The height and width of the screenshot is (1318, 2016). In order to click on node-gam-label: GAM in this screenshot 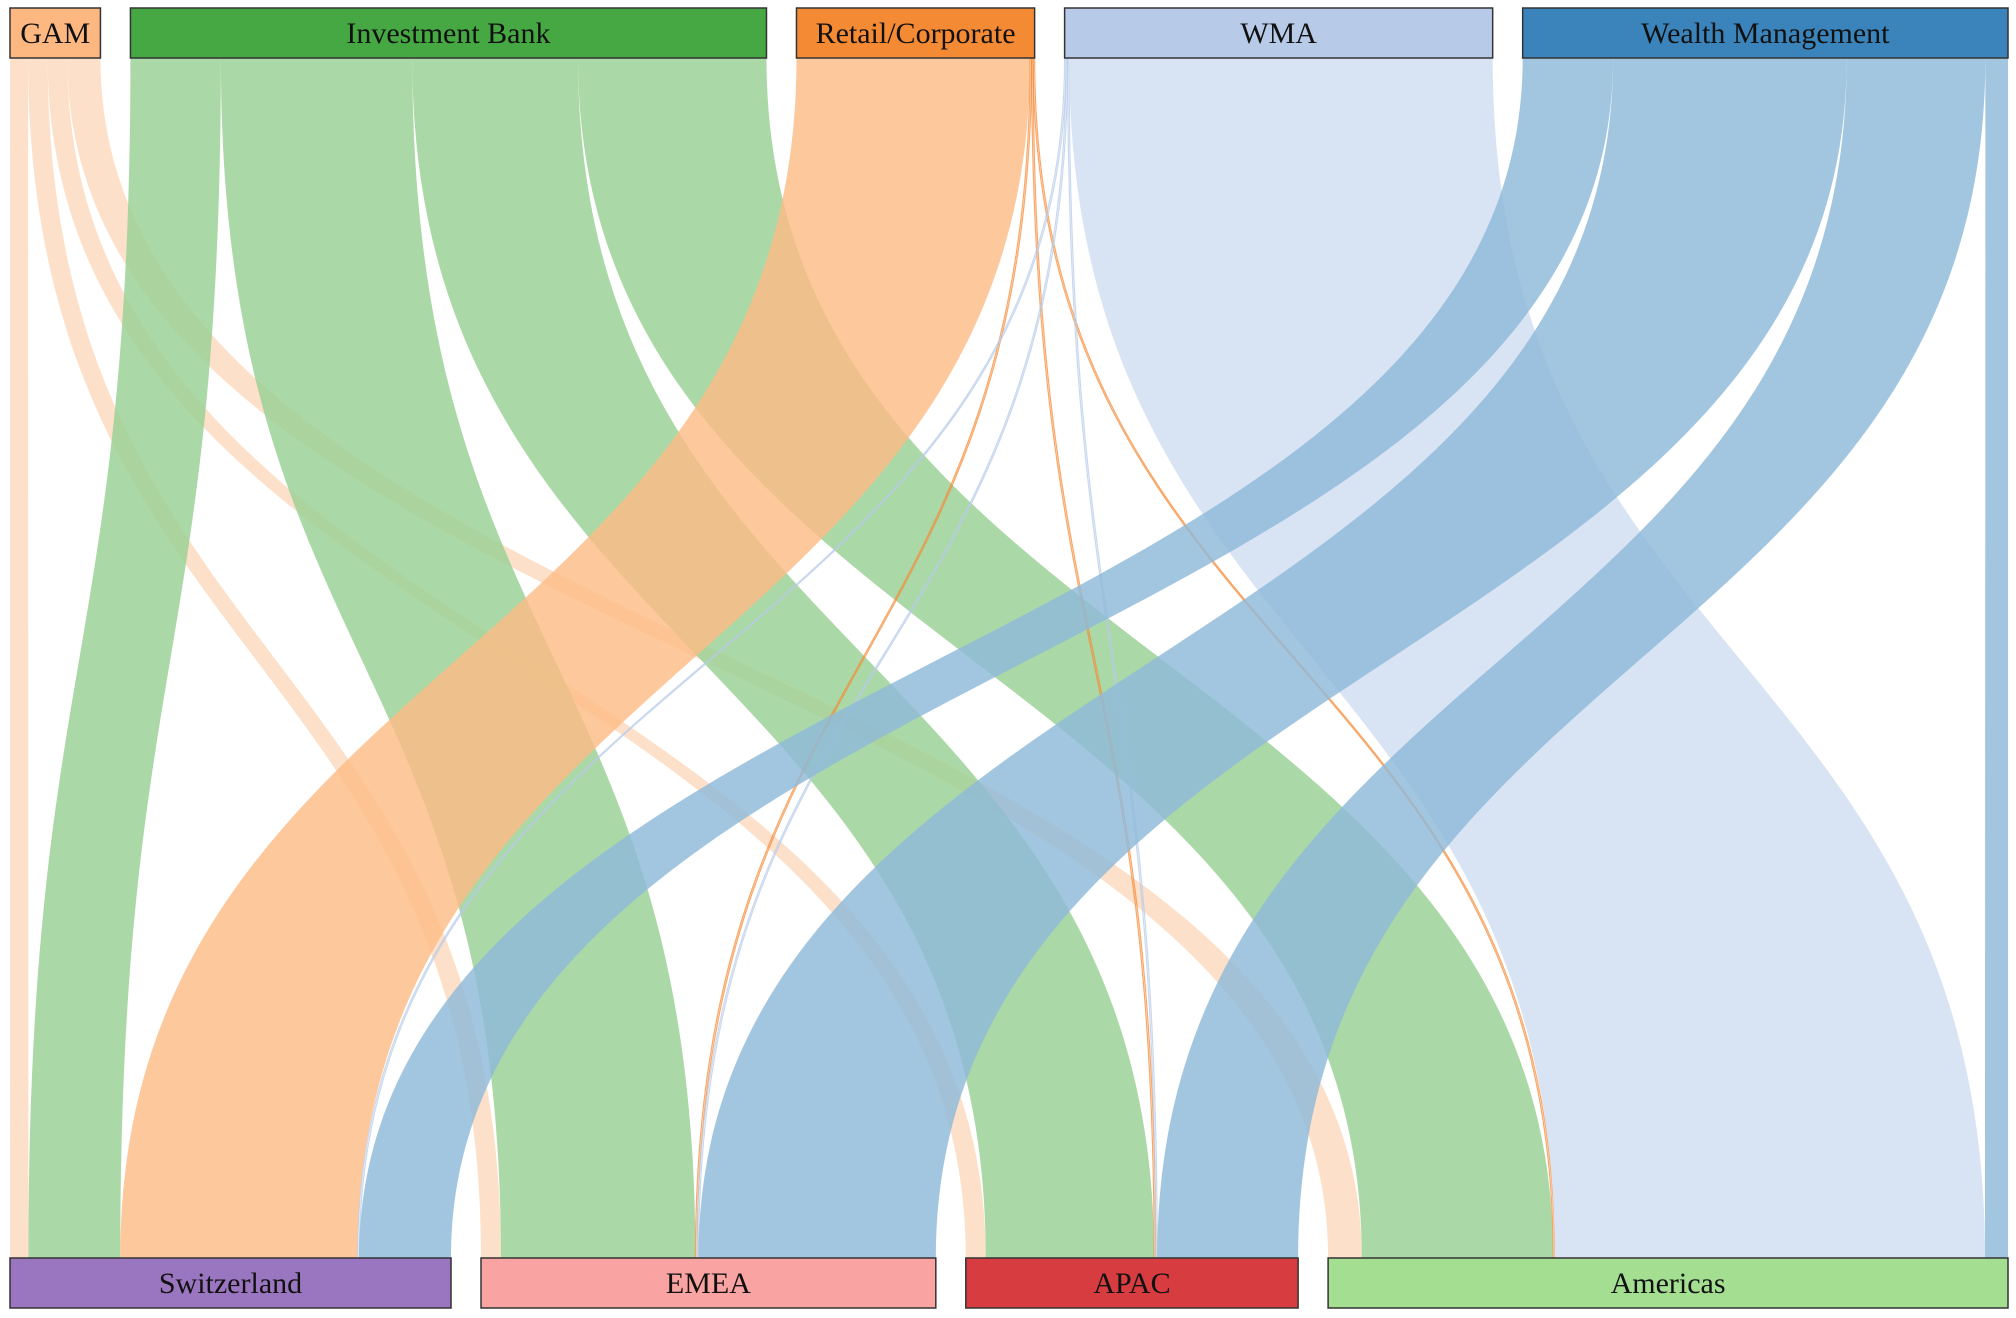, I will do `click(55, 33)`.